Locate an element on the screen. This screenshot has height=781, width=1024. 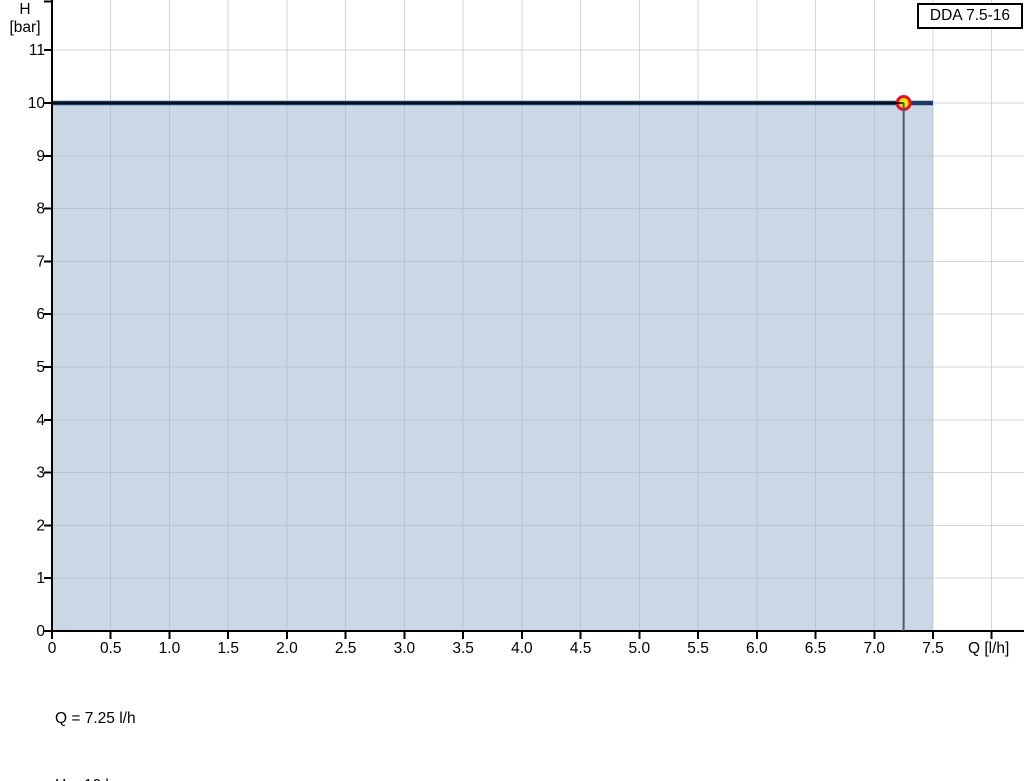
pump-model-badge: DDA 7.5-16 is located at coordinates (970, 16).